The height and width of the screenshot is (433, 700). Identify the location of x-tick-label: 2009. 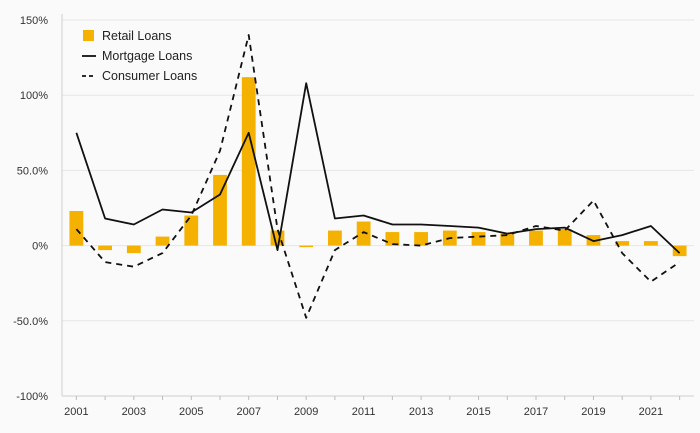
(306, 412).